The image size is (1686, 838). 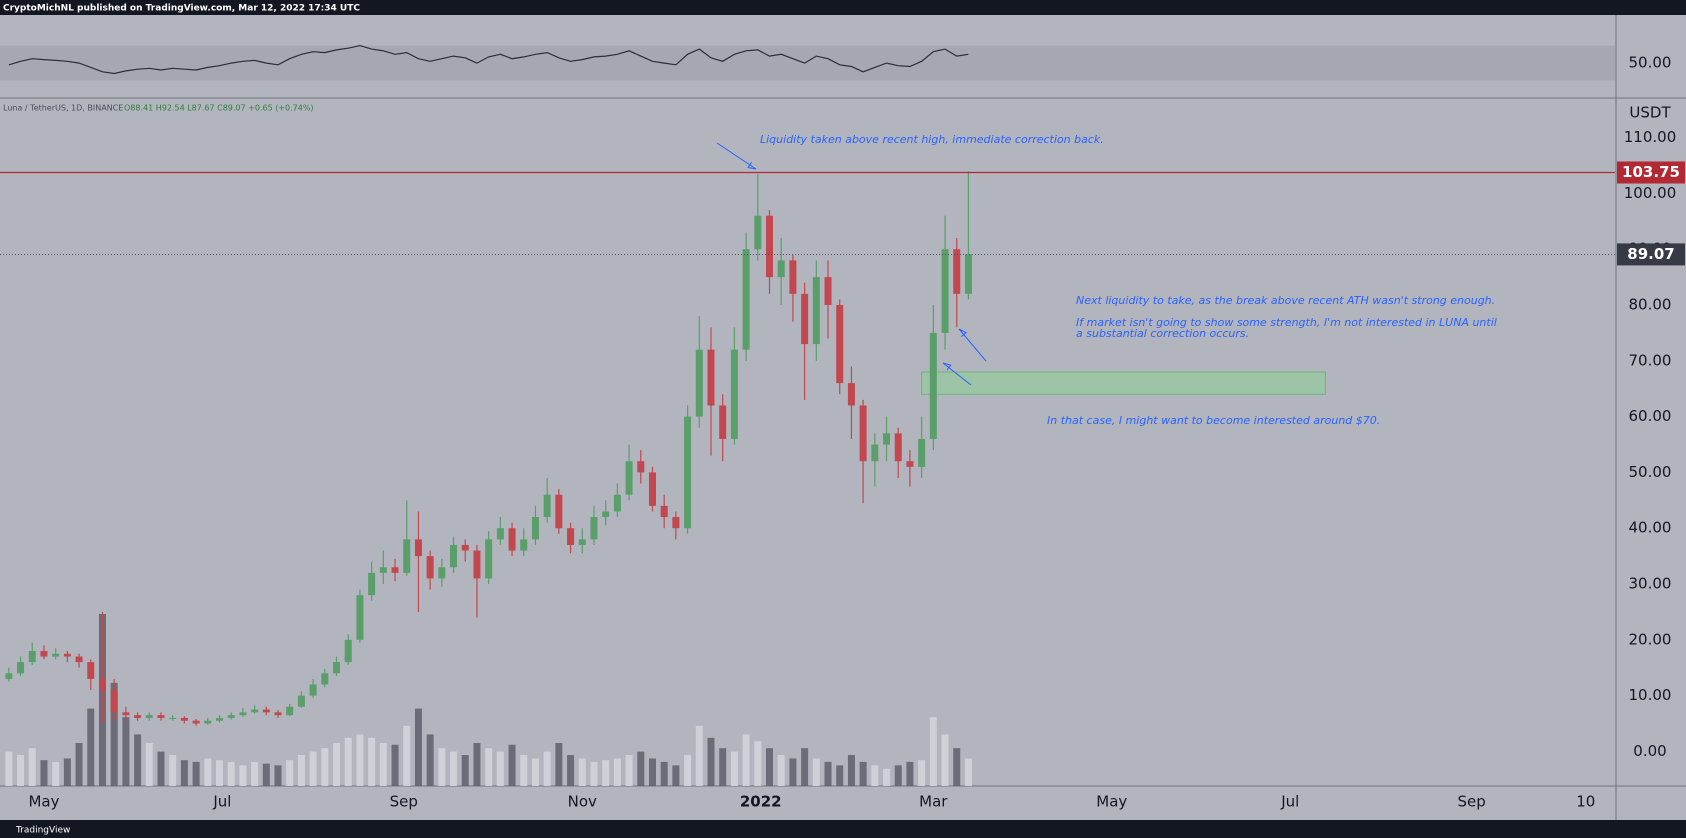 I want to click on y-tick-label: 20.00, so click(x=1650, y=639).